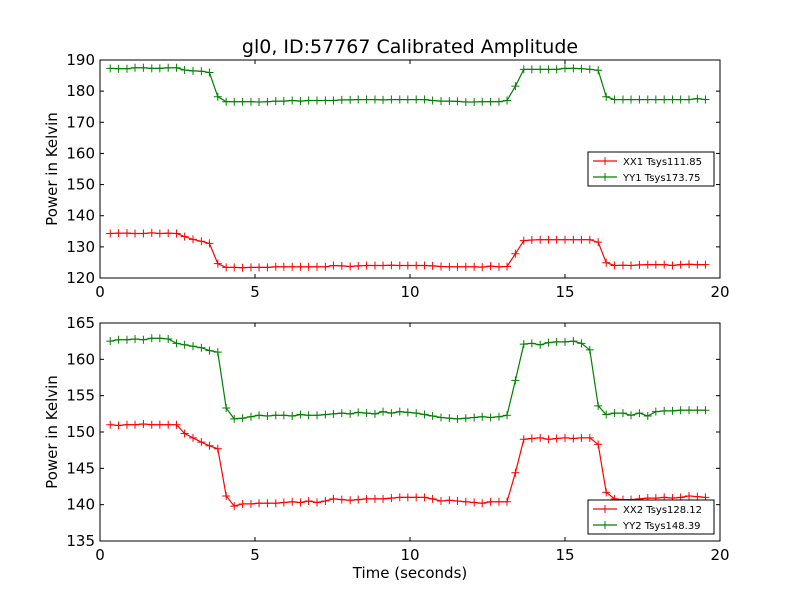  I want to click on y-axis-label: Power in Kelvin, so click(52, 432).